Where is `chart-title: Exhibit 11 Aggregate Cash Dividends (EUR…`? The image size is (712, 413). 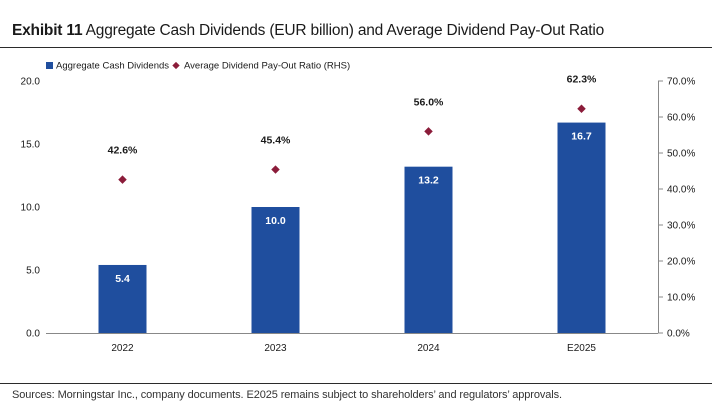
chart-title: Exhibit 11 Aggregate Cash Dividends (EUR… is located at coordinates (308, 31).